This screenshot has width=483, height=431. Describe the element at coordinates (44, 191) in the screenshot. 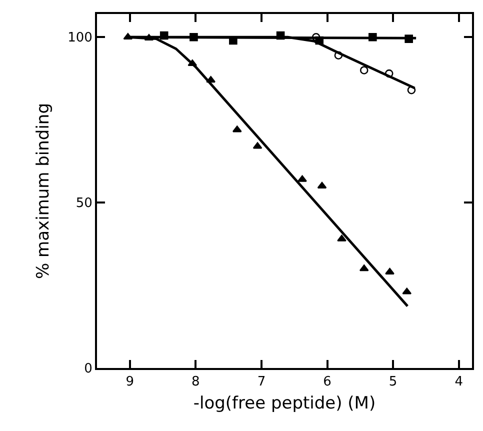

I see `y-axis-title: % maximum binding` at that location.